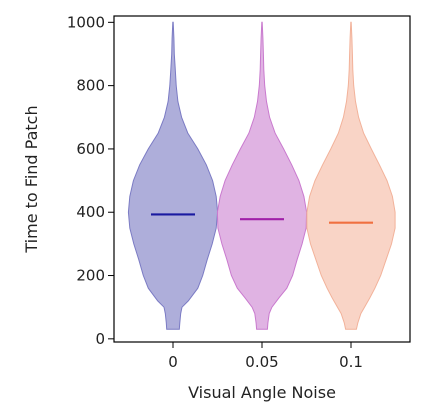 The width and height of the screenshot is (431, 417). Describe the element at coordinates (90, 212) in the screenshot. I see `y-tick-label-400: 400` at that location.